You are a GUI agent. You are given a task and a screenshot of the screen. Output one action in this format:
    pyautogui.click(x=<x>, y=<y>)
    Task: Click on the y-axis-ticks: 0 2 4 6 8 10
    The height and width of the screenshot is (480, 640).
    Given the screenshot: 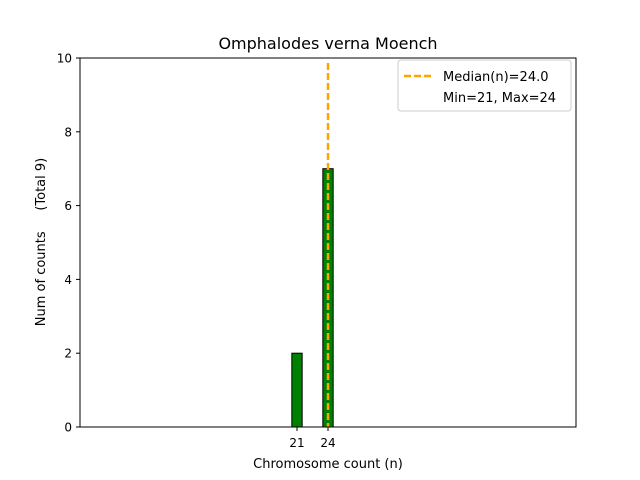 What is the action you would take?
    pyautogui.click(x=68, y=243)
    